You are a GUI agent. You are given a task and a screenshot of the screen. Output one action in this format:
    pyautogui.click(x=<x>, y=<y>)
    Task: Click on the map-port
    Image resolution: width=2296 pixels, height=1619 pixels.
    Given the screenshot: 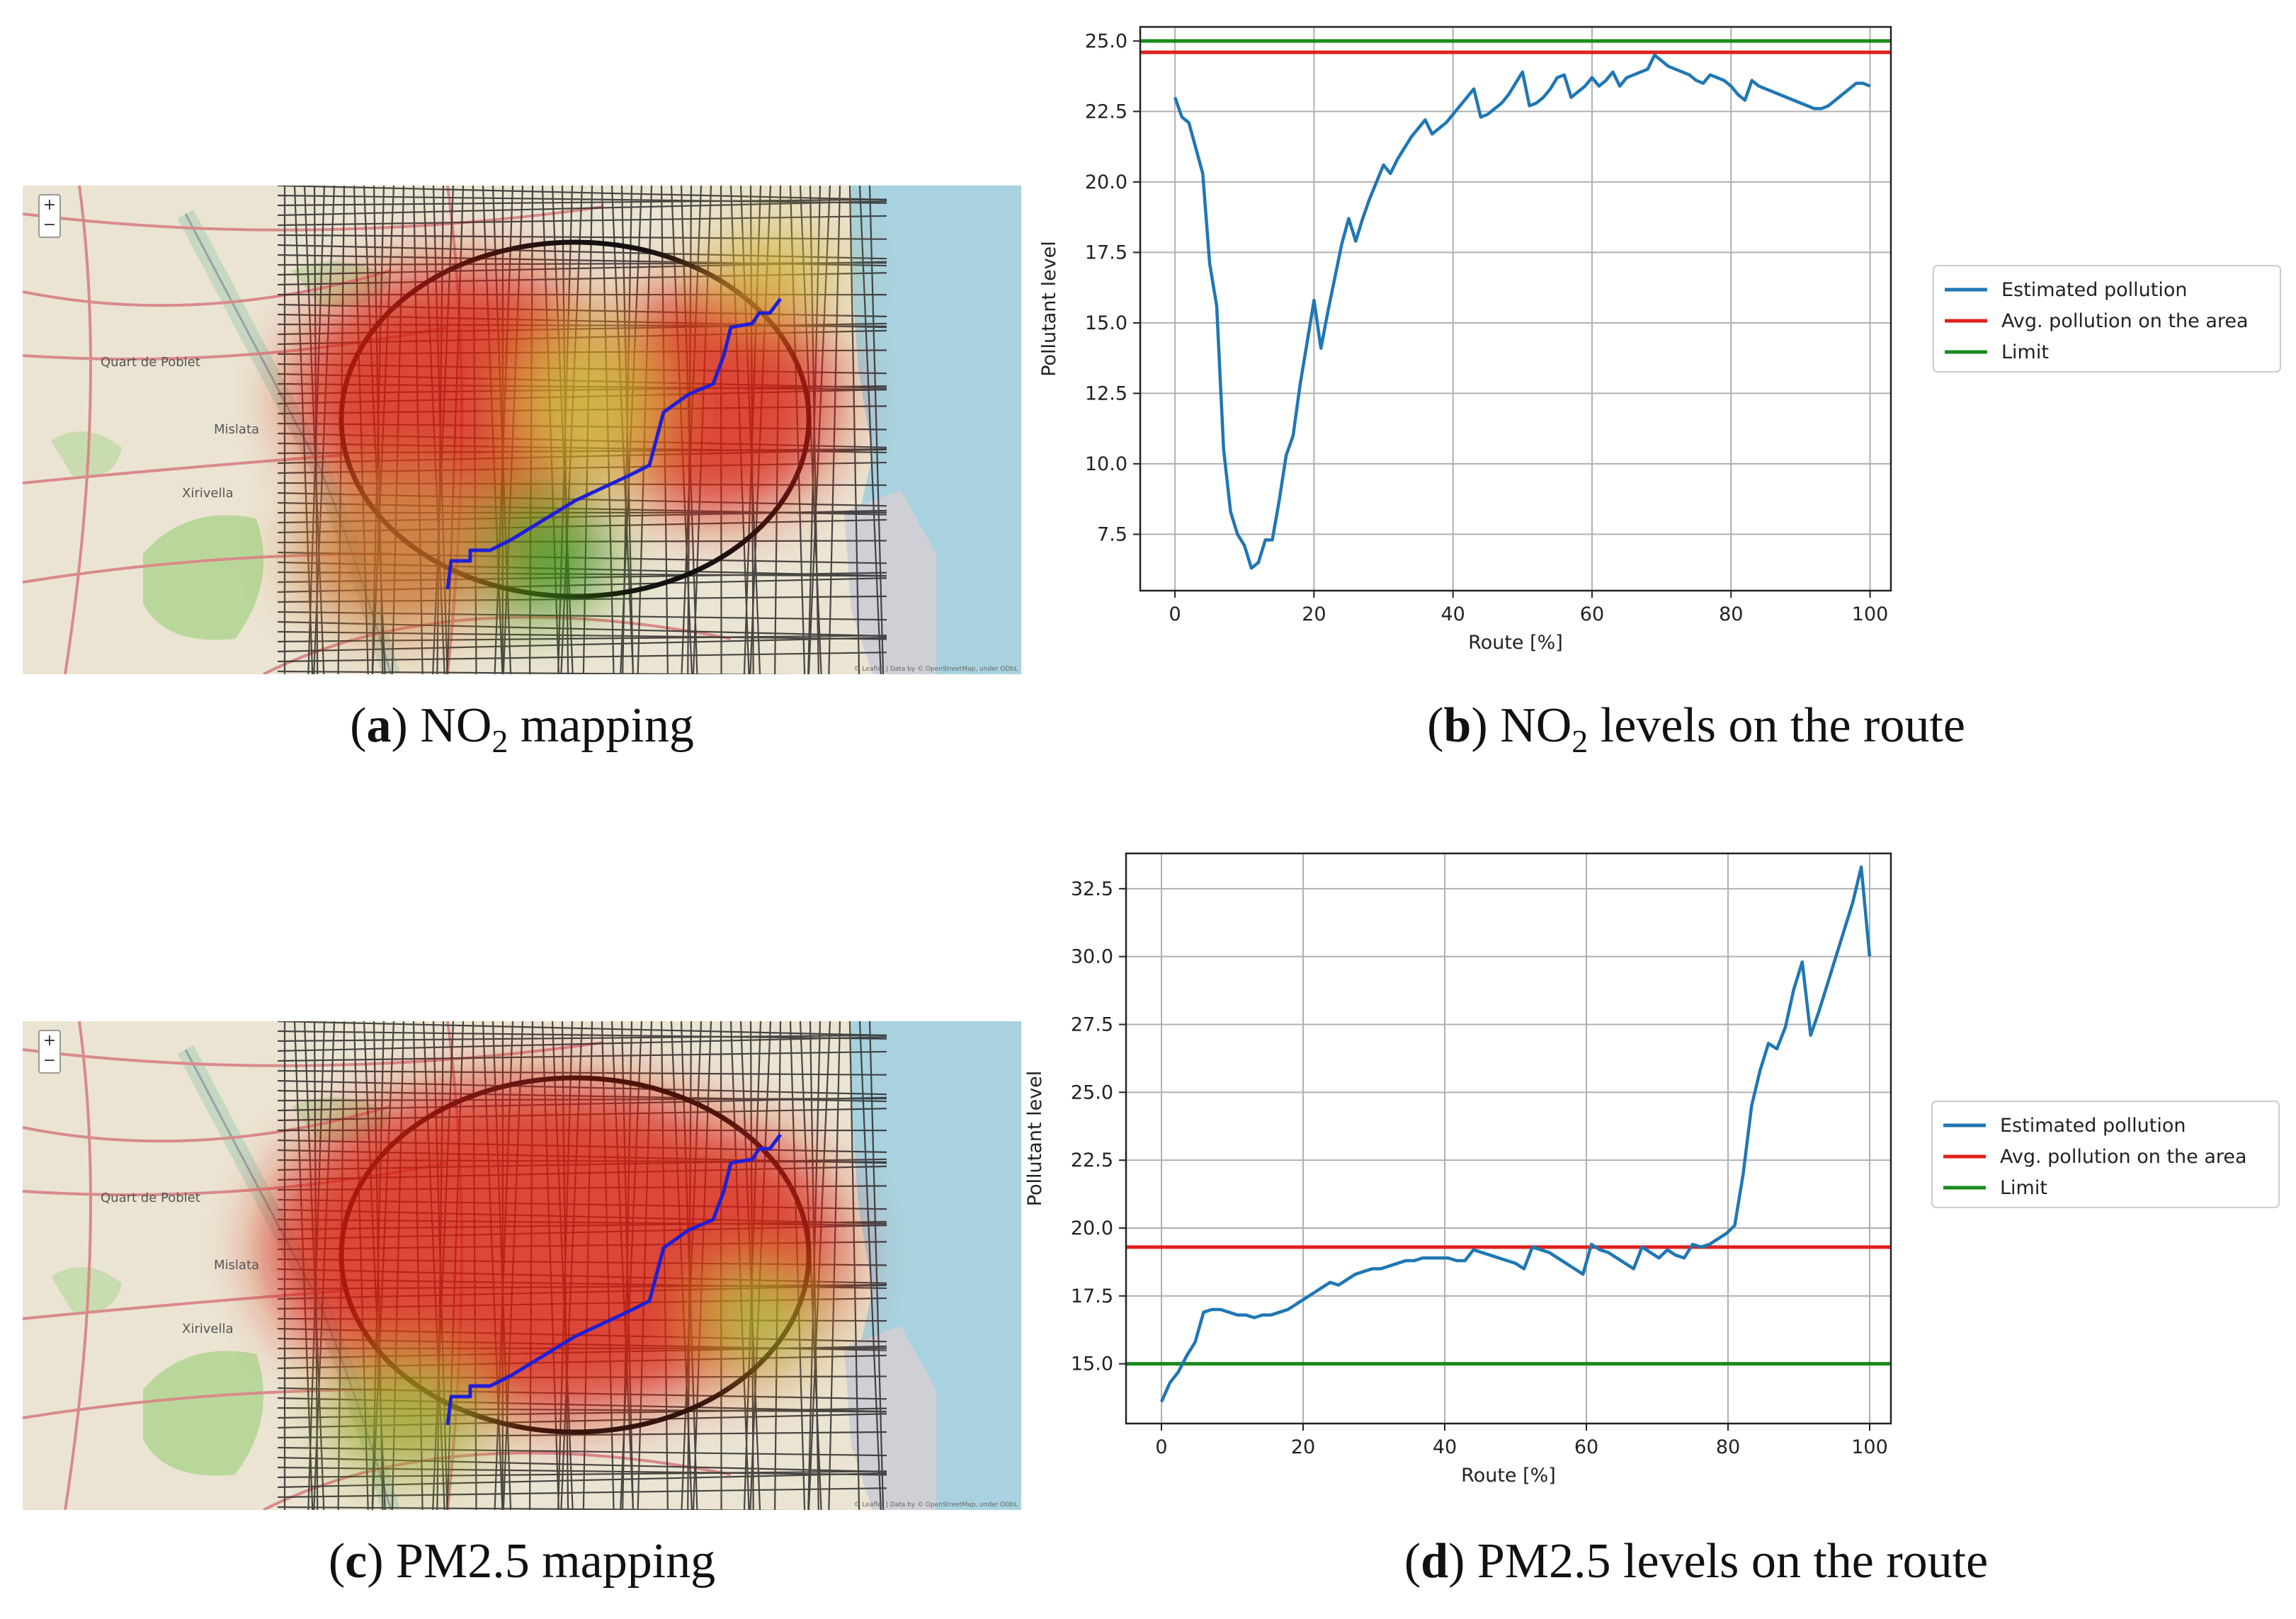 What is the action you would take?
    pyautogui.click(x=890, y=1418)
    